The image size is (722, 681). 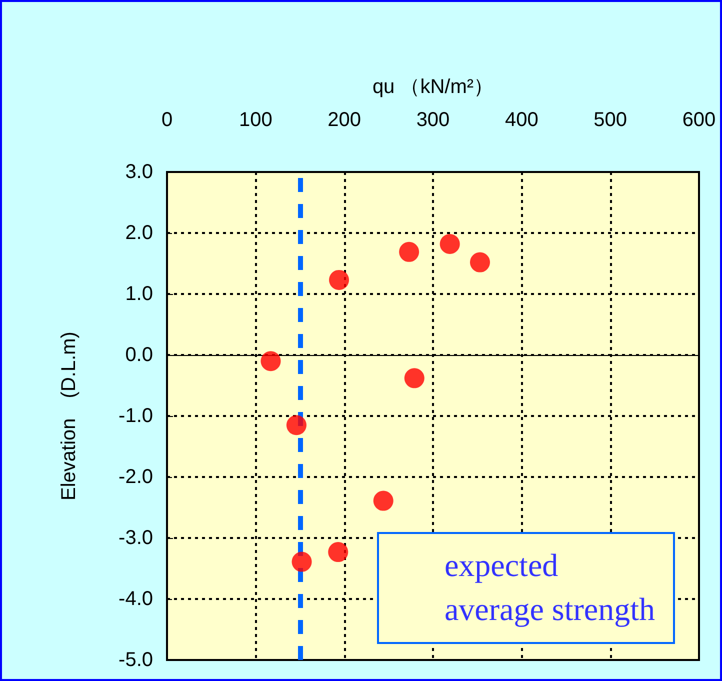 I want to click on y-tick-label: 2.0, so click(x=139, y=233).